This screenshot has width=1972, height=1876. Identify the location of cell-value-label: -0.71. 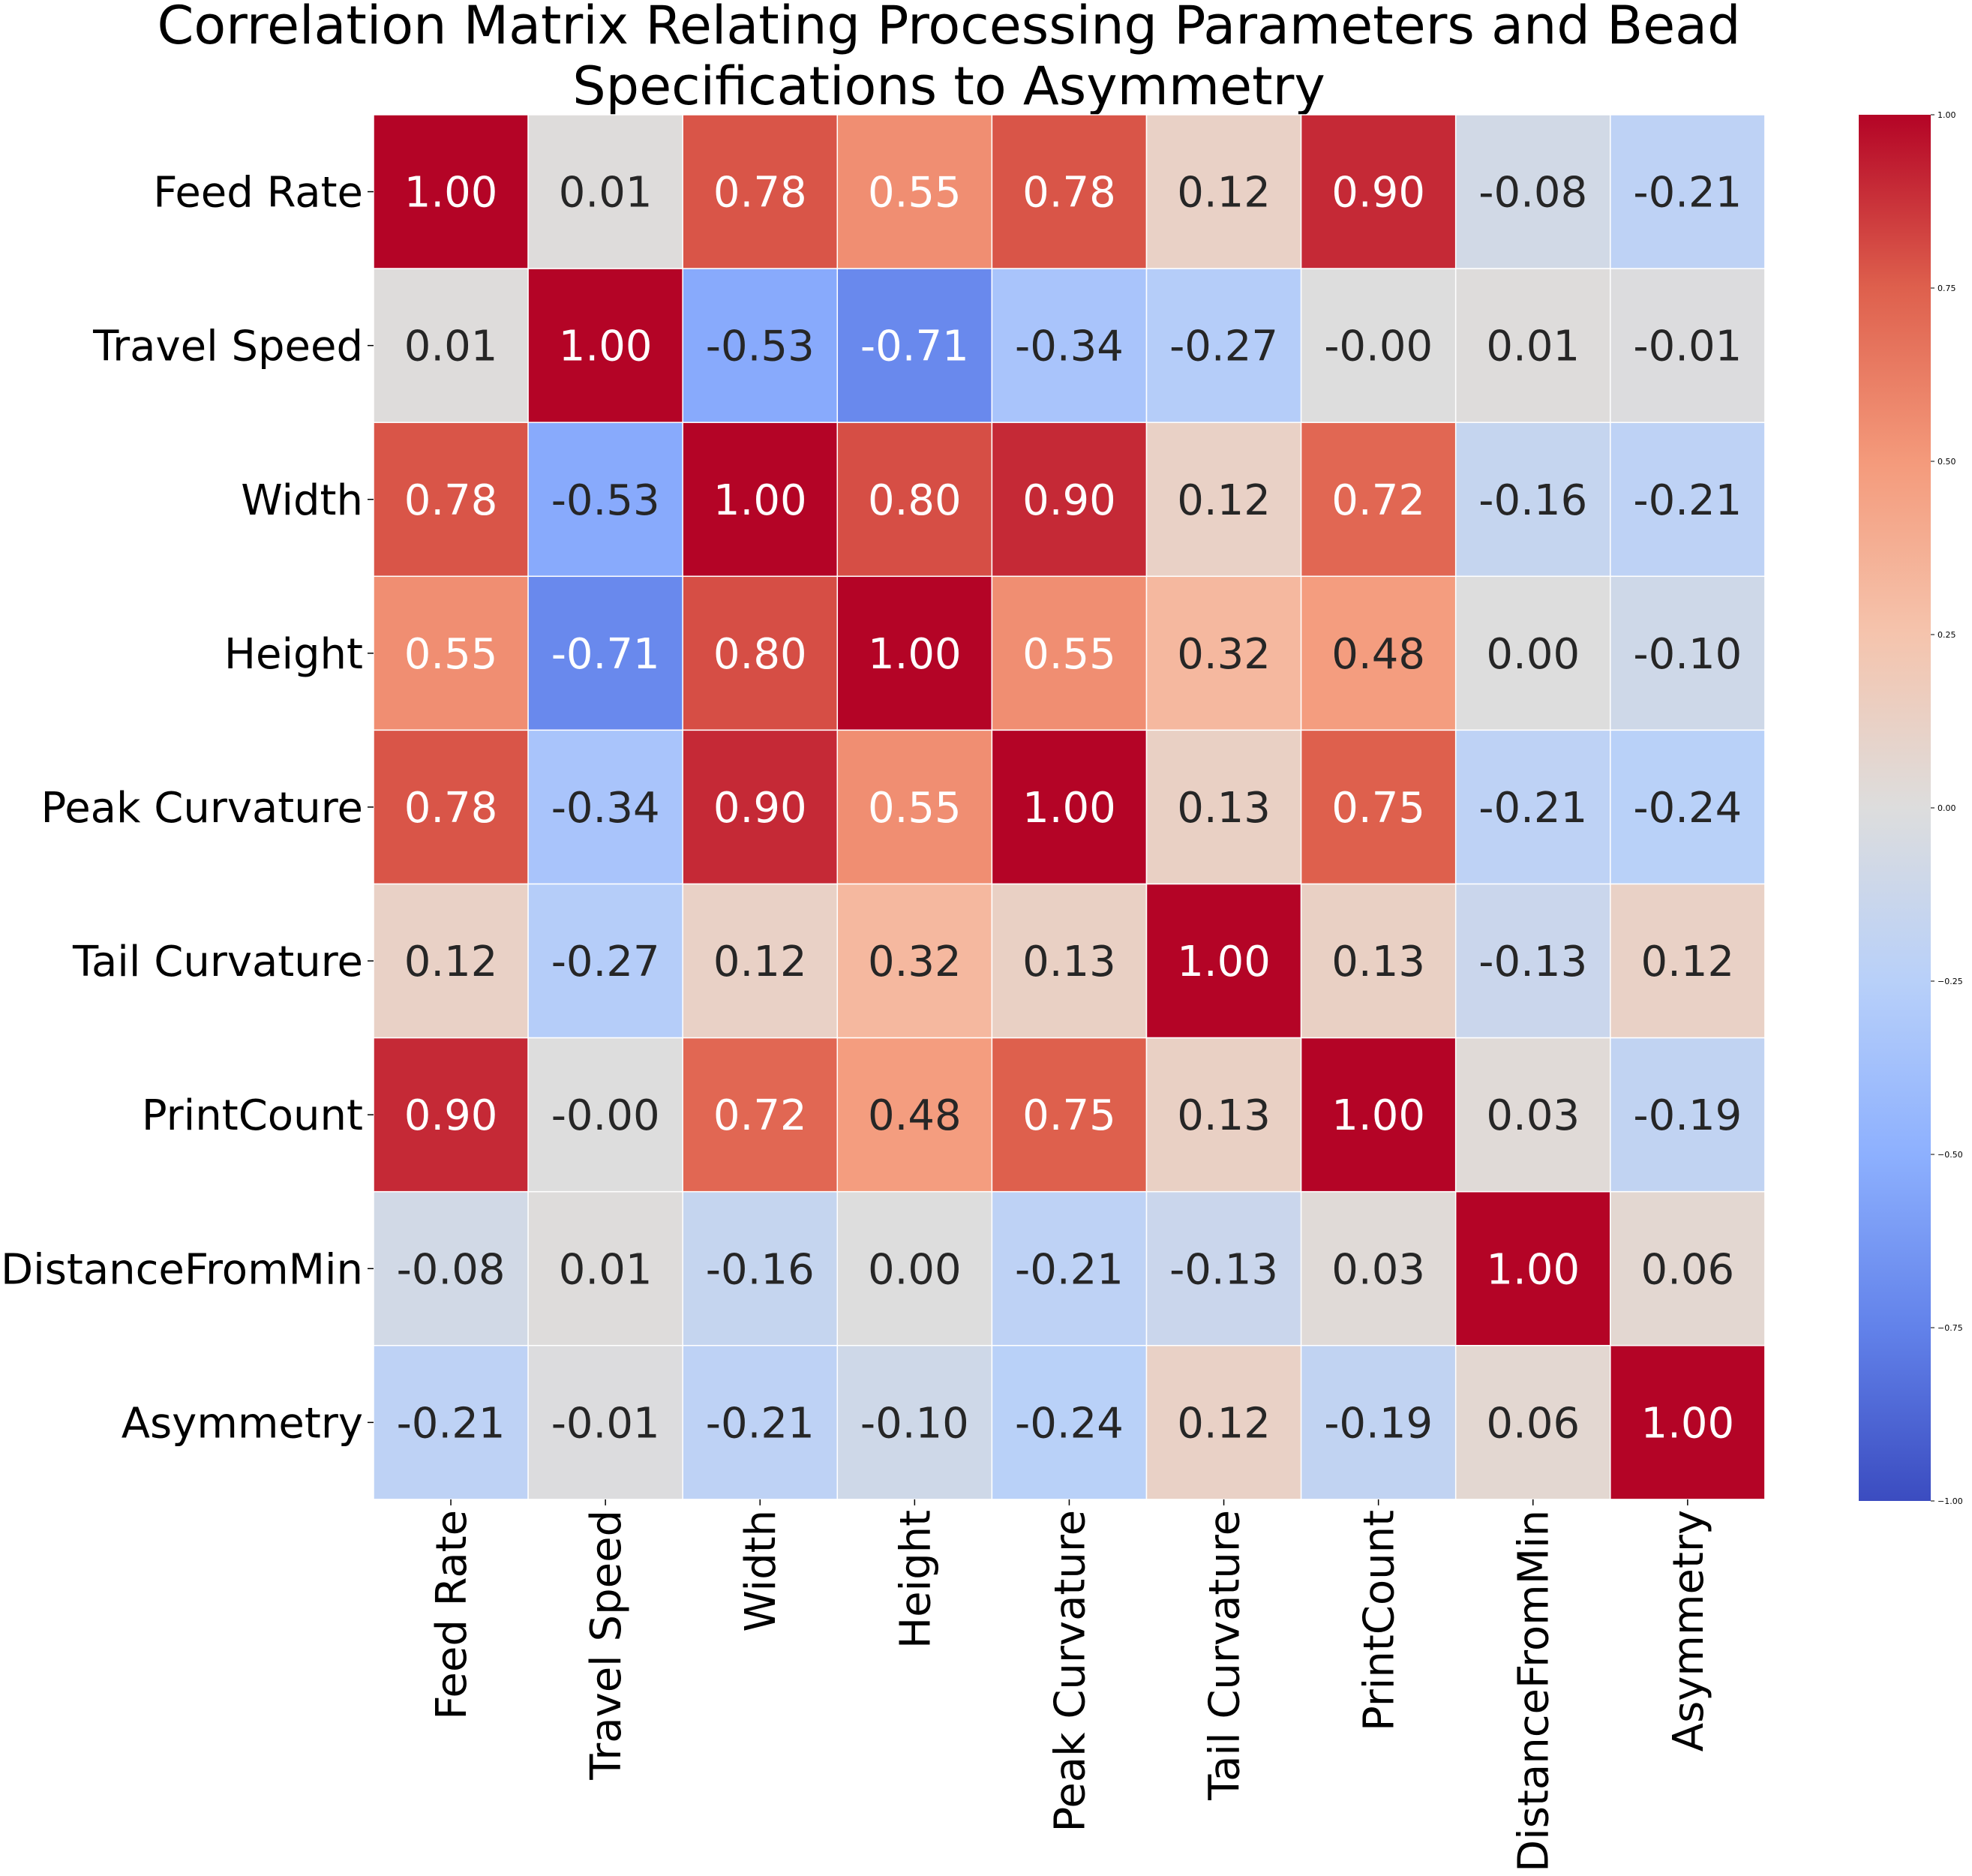
(914, 347).